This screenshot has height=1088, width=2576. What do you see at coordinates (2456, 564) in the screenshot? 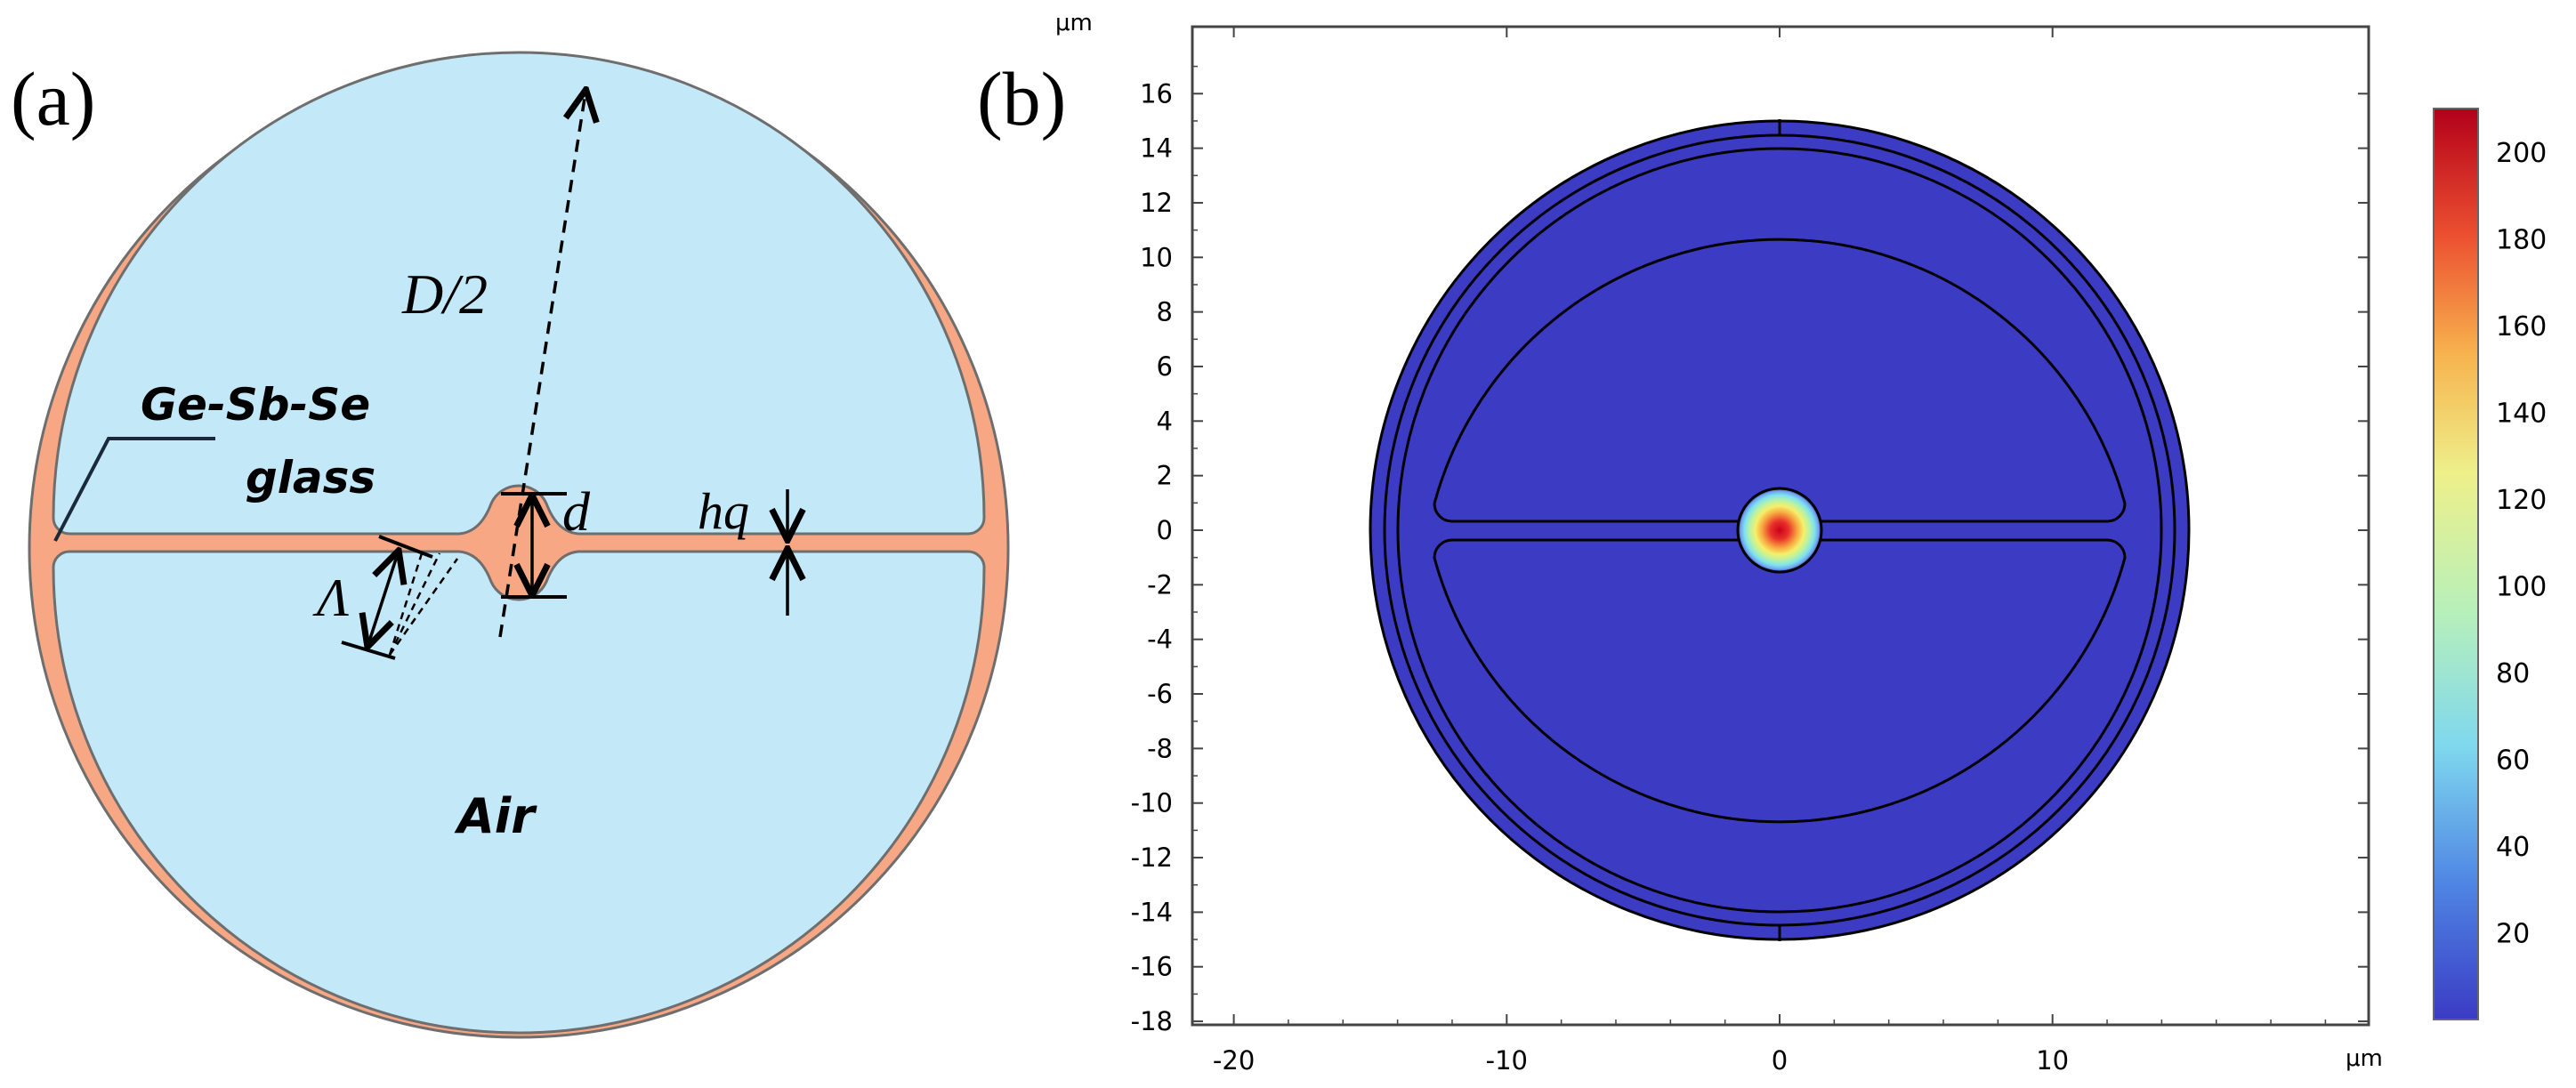
I see `colorbar` at bounding box center [2456, 564].